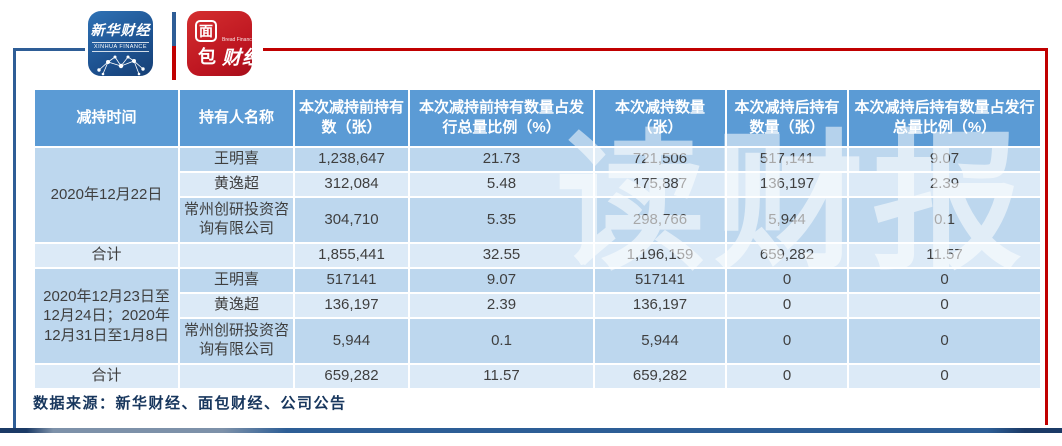  I want to click on constellation-icon, so click(120, 65).